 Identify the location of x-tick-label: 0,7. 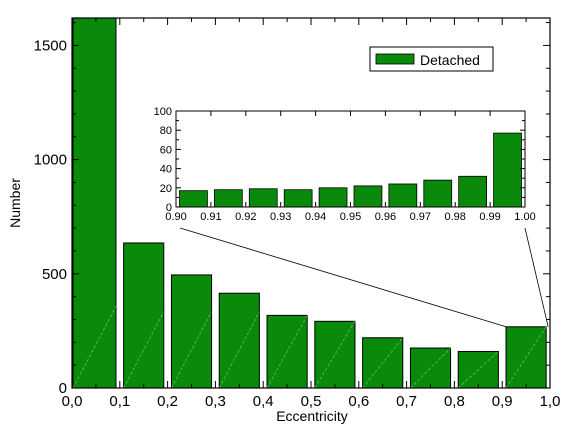
(406, 401).